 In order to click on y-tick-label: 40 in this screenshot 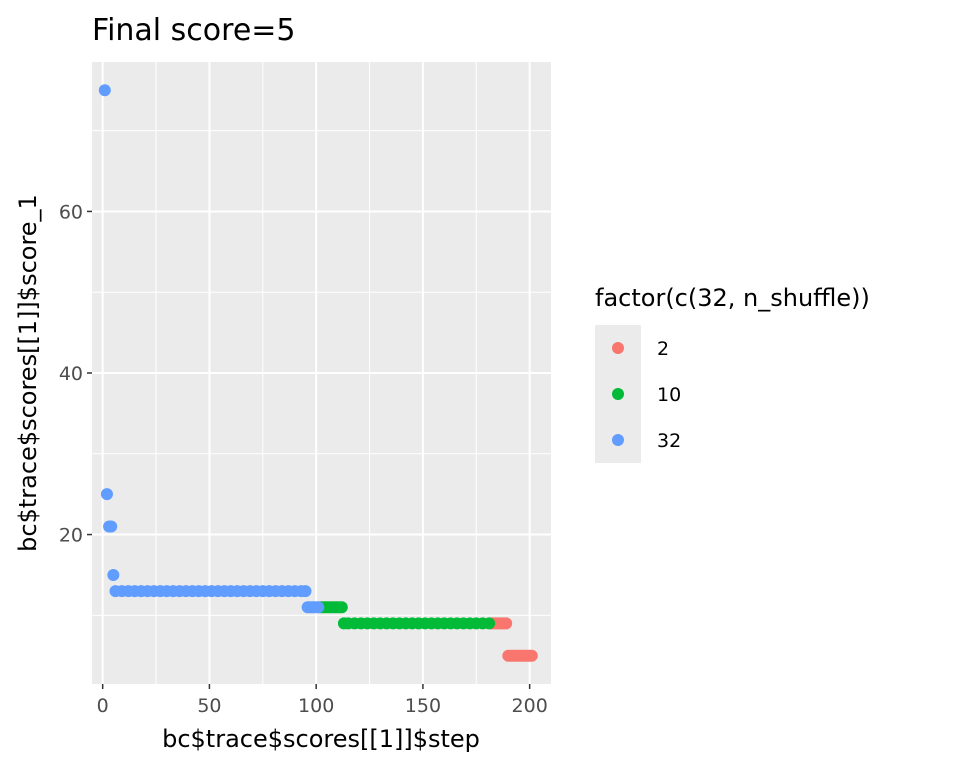, I will do `click(71, 374)`.